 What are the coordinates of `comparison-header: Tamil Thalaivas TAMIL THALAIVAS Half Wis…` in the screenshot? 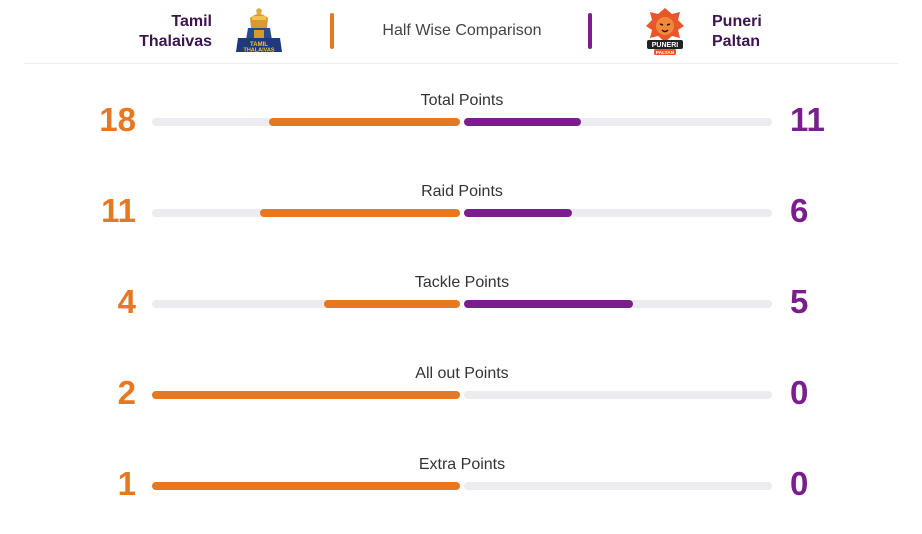 It's located at (461, 32).